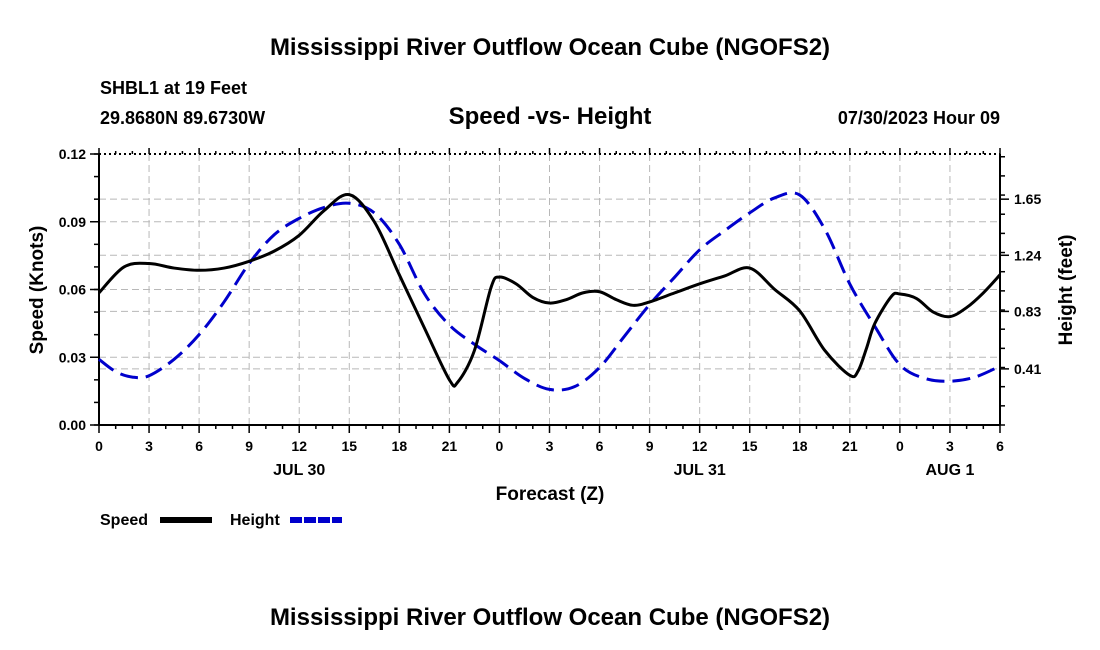 The height and width of the screenshot is (650, 1100). I want to click on chart-subtitle: Speed -vs- Height, so click(550, 116).